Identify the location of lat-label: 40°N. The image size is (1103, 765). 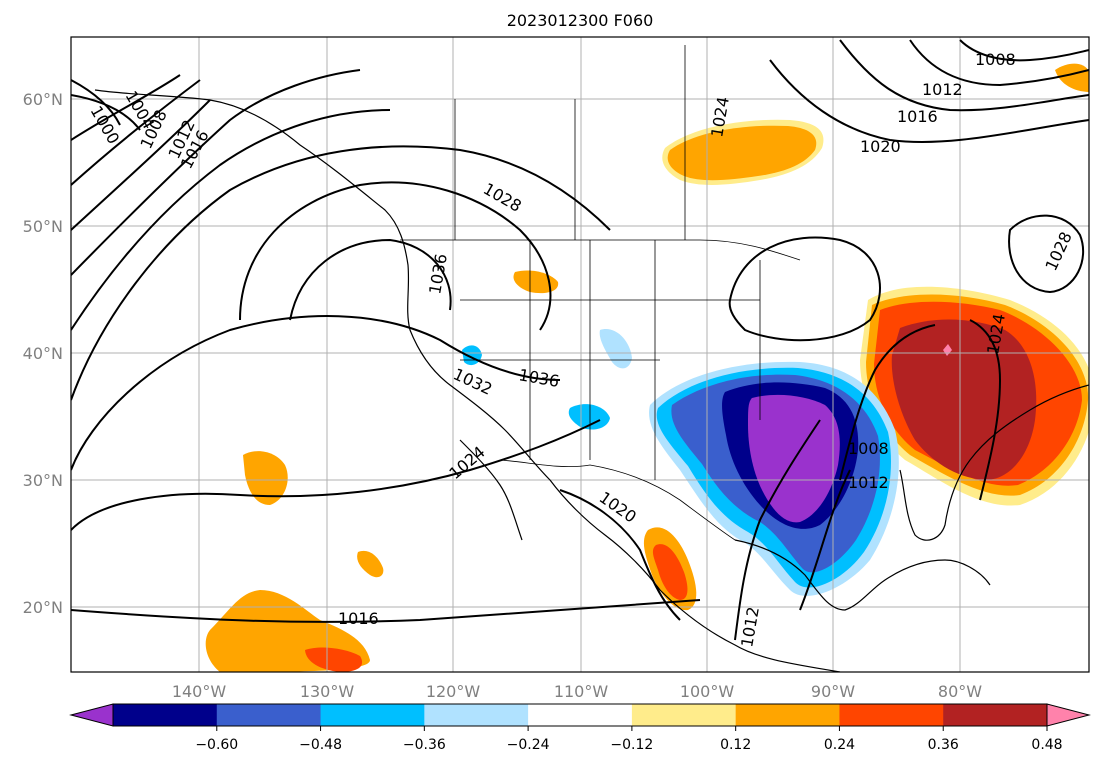
(43, 353).